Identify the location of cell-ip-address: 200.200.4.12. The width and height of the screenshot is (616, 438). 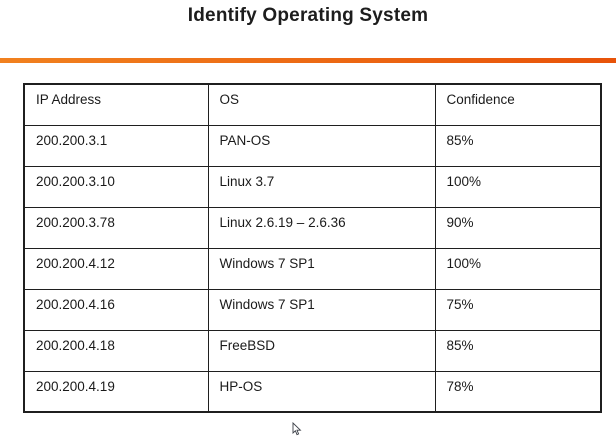
(116, 268).